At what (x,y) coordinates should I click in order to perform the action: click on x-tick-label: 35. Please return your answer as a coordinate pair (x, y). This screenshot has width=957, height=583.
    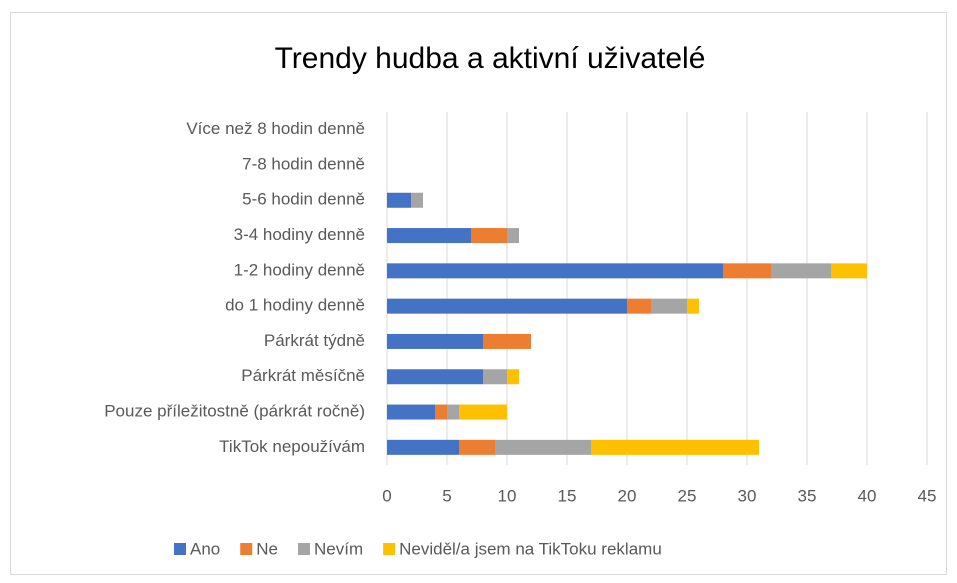
    Looking at the image, I should click on (807, 495).